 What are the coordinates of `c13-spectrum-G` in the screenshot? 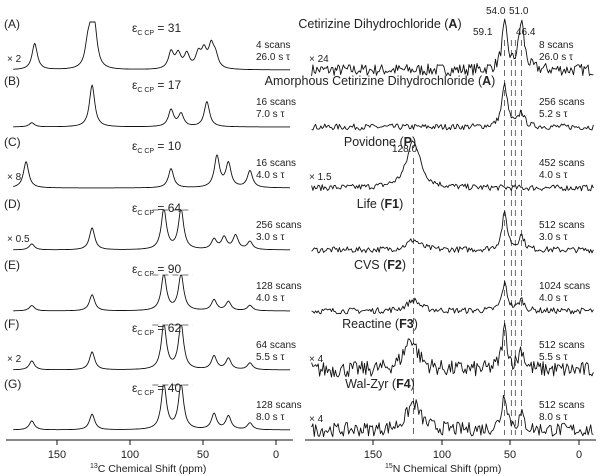 It's located at (152, 407).